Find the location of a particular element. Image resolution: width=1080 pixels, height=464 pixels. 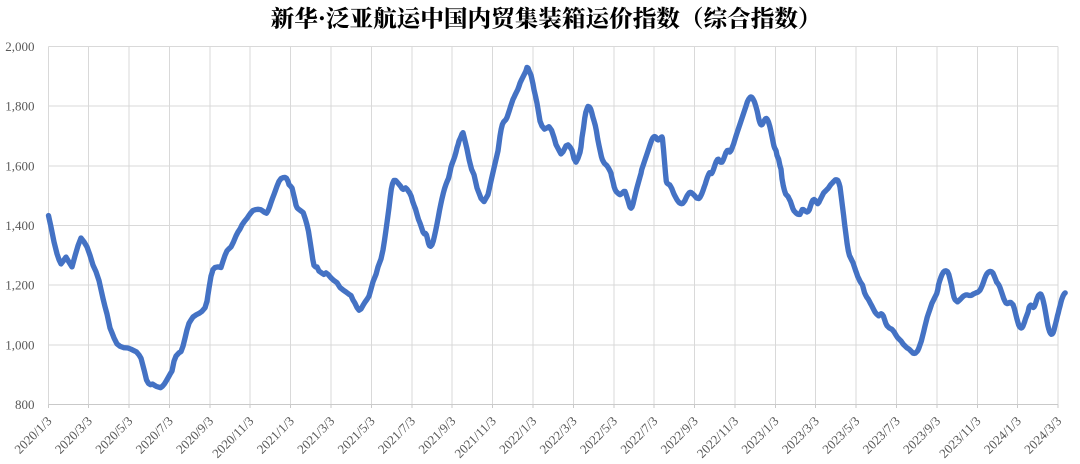

svg-text: 1,400 is located at coordinates (19, 225).